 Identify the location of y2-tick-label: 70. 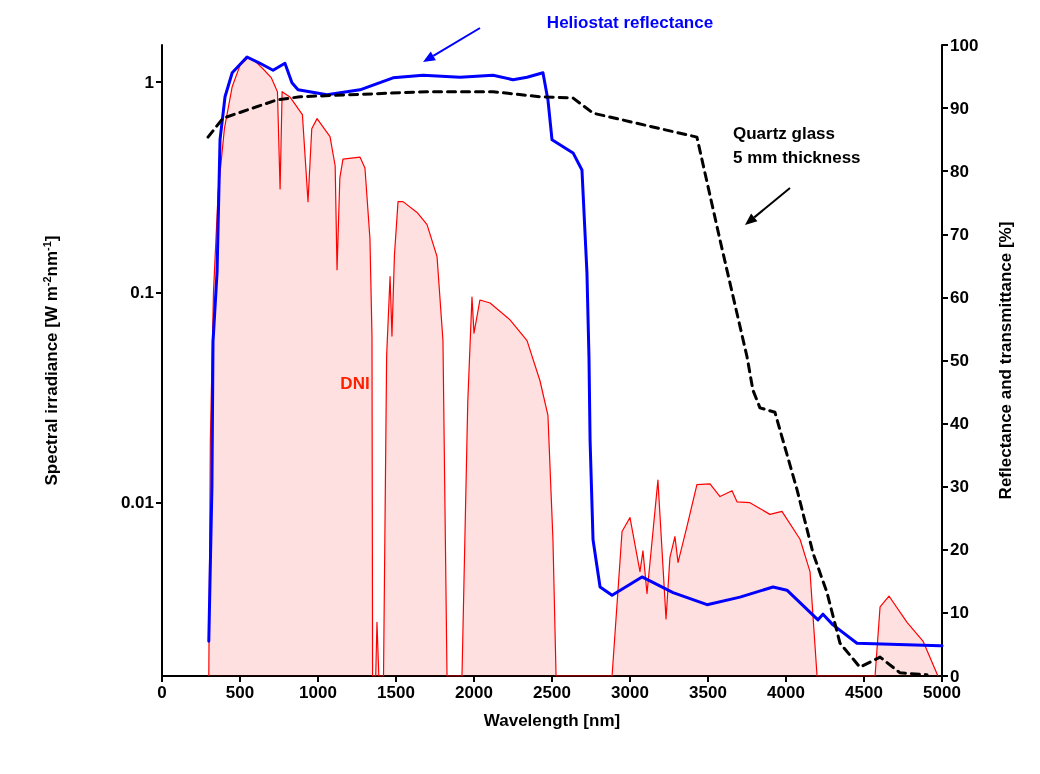
(959, 234).